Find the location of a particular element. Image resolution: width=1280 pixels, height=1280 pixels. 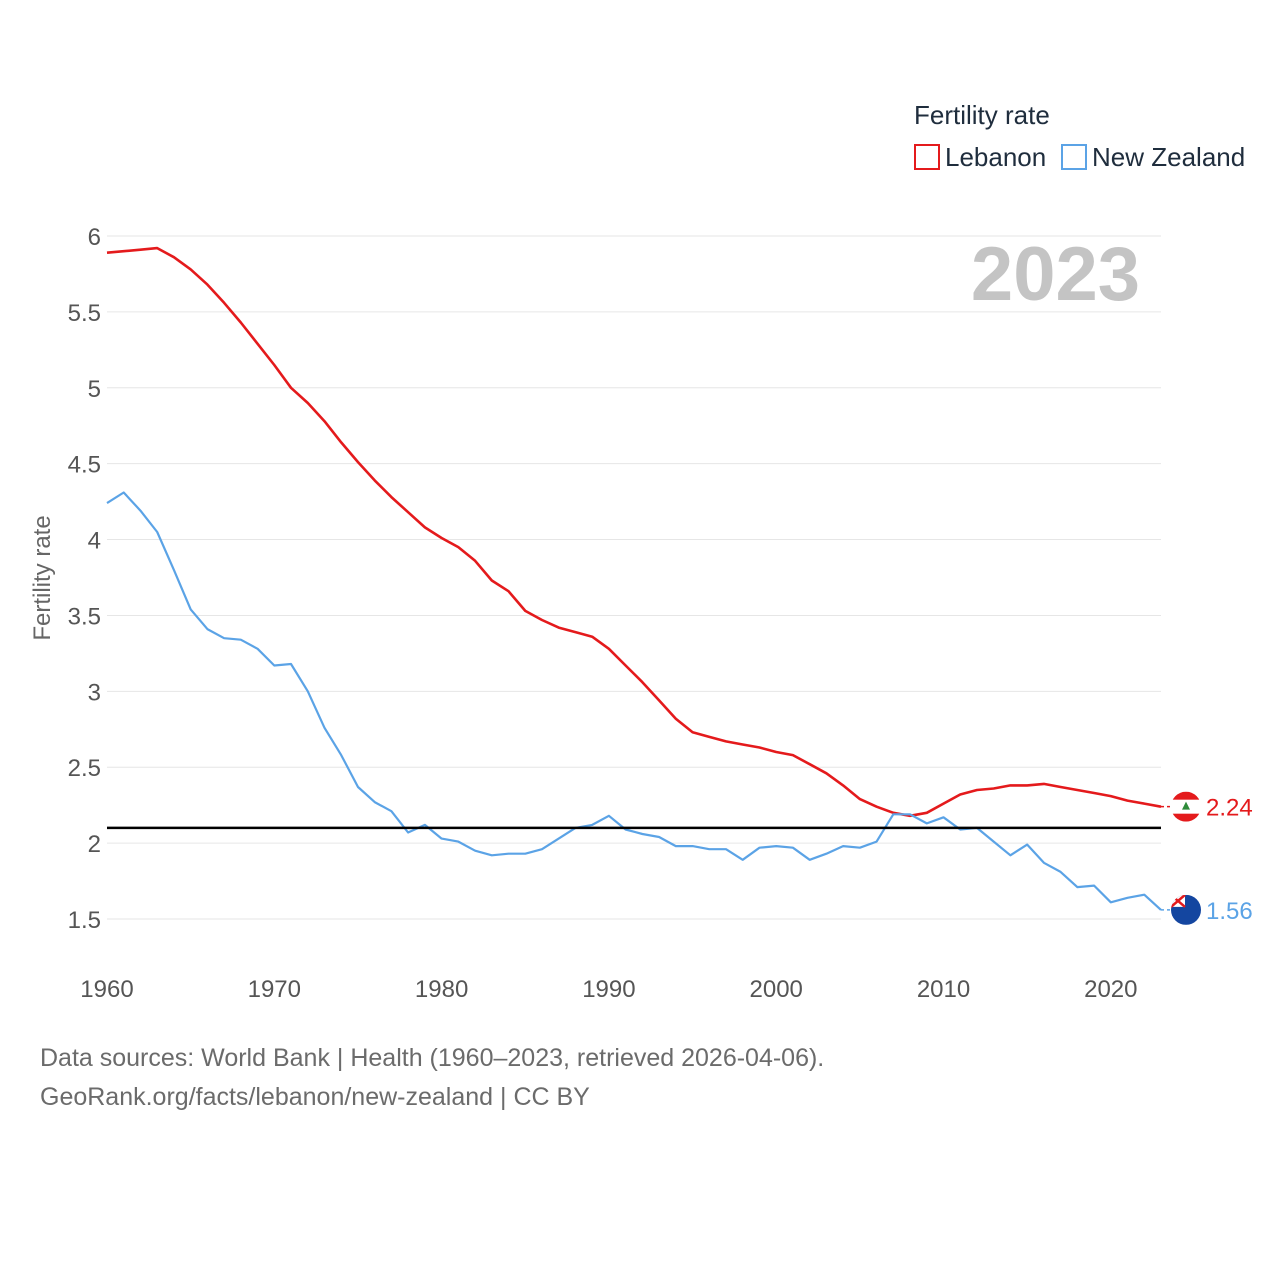

y-tick-label: 3.5 is located at coordinates (84, 616).